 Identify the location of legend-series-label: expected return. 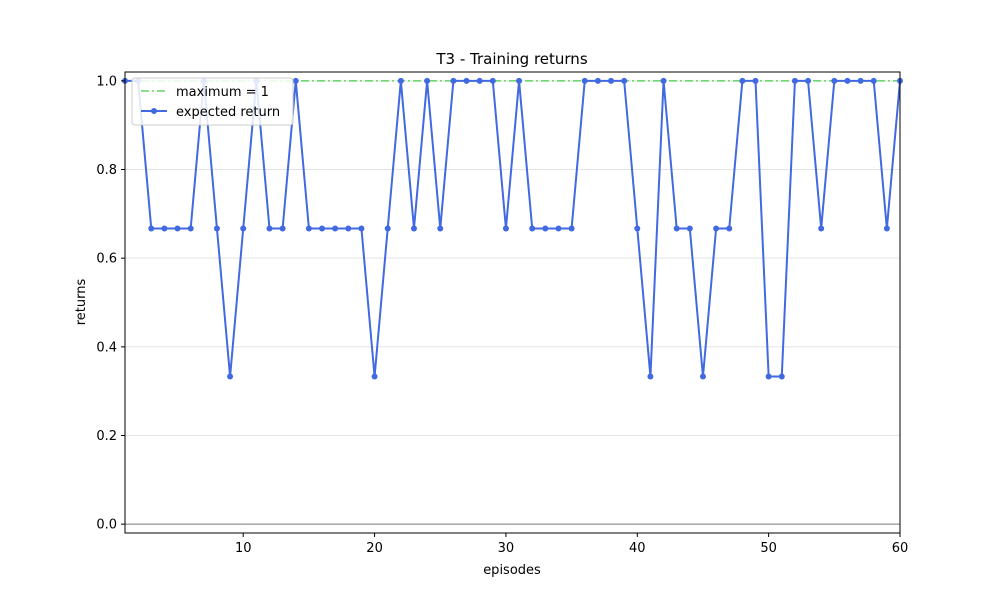
(228, 112).